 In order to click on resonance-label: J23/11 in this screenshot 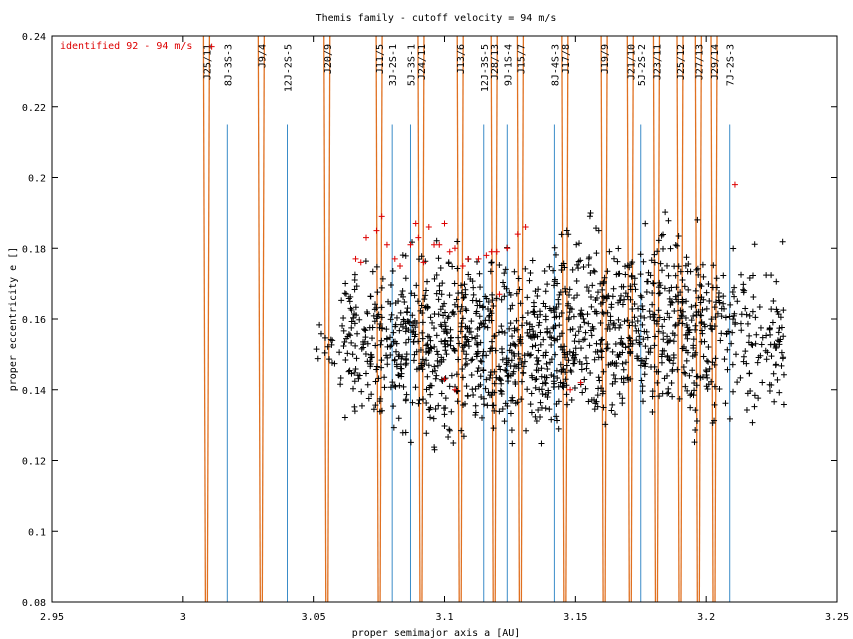, I will do `click(657, 62)`.